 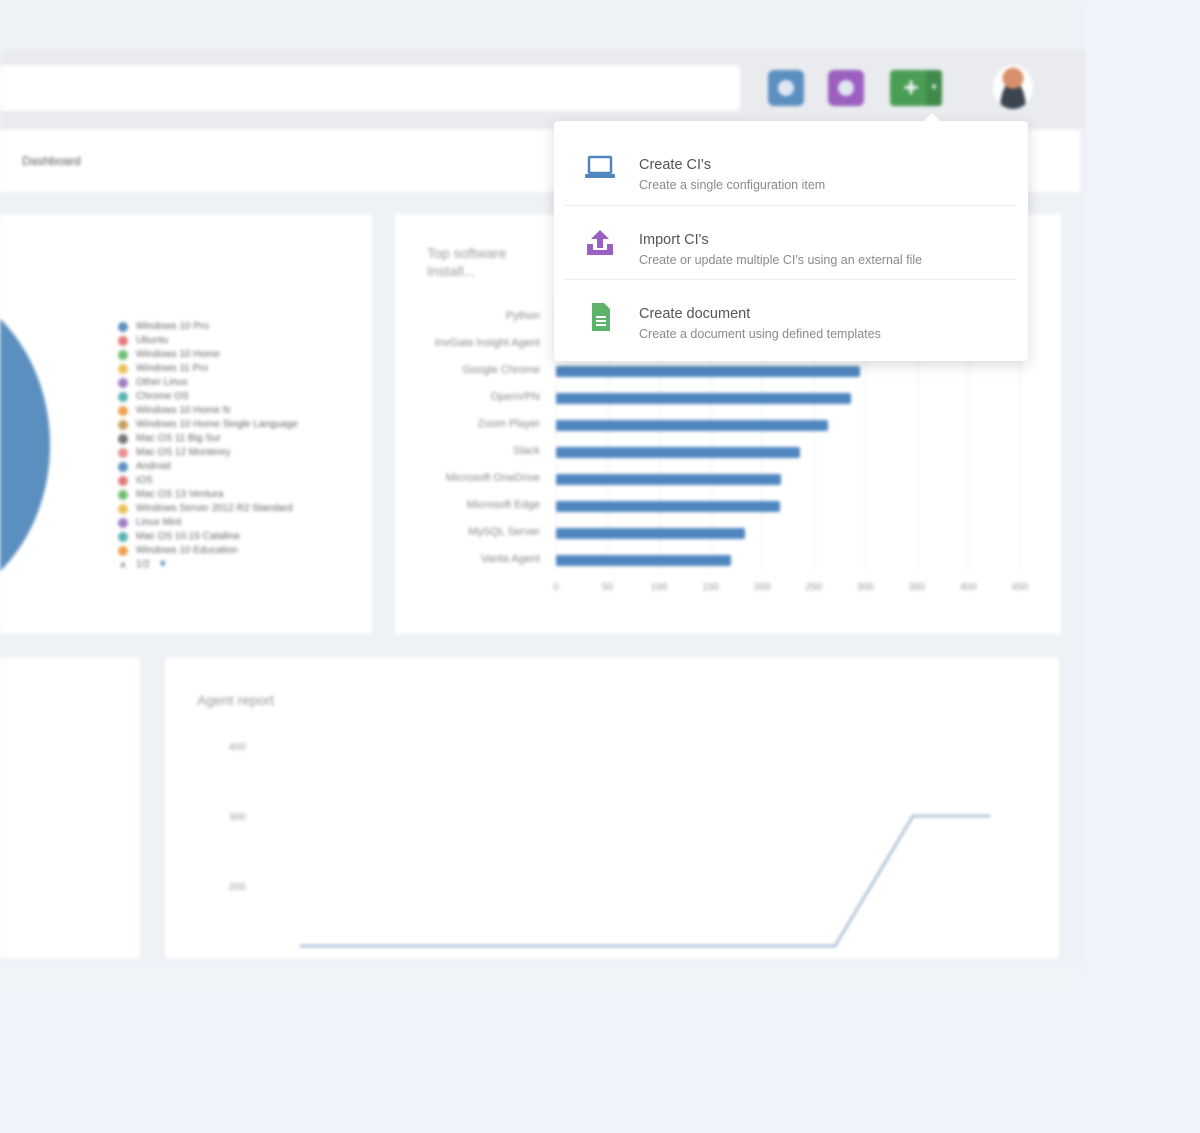 I want to click on legend-item: Linux Mint, so click(x=208, y=523).